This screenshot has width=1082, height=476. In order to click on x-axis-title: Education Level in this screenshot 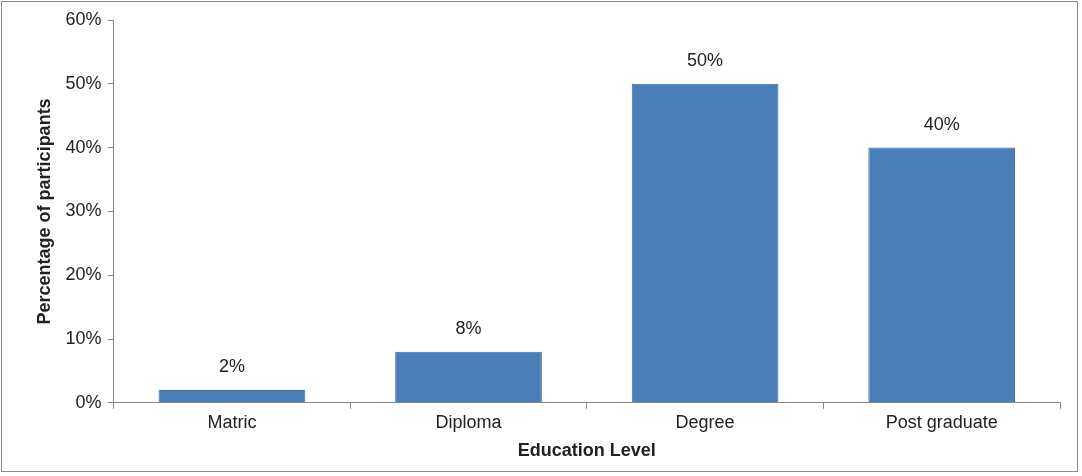, I will do `click(586, 450)`.